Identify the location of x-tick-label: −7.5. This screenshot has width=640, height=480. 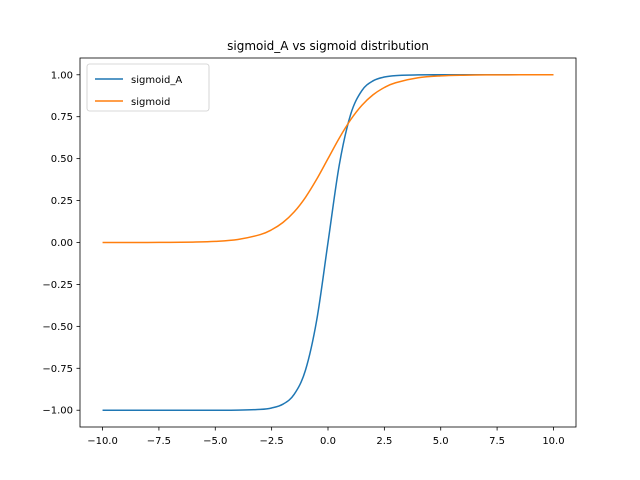
(159, 441).